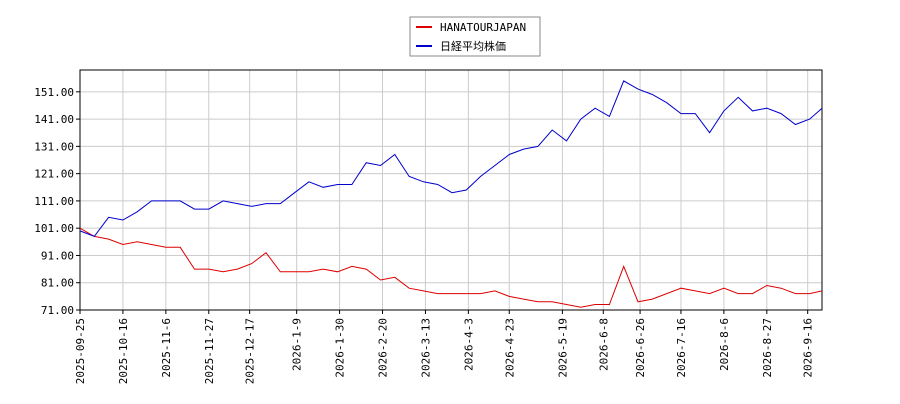 Image resolution: width=900 pixels, height=404 pixels. Describe the element at coordinates (724, 344) in the screenshot. I see `x-tick-label: 2026-8-6` at that location.